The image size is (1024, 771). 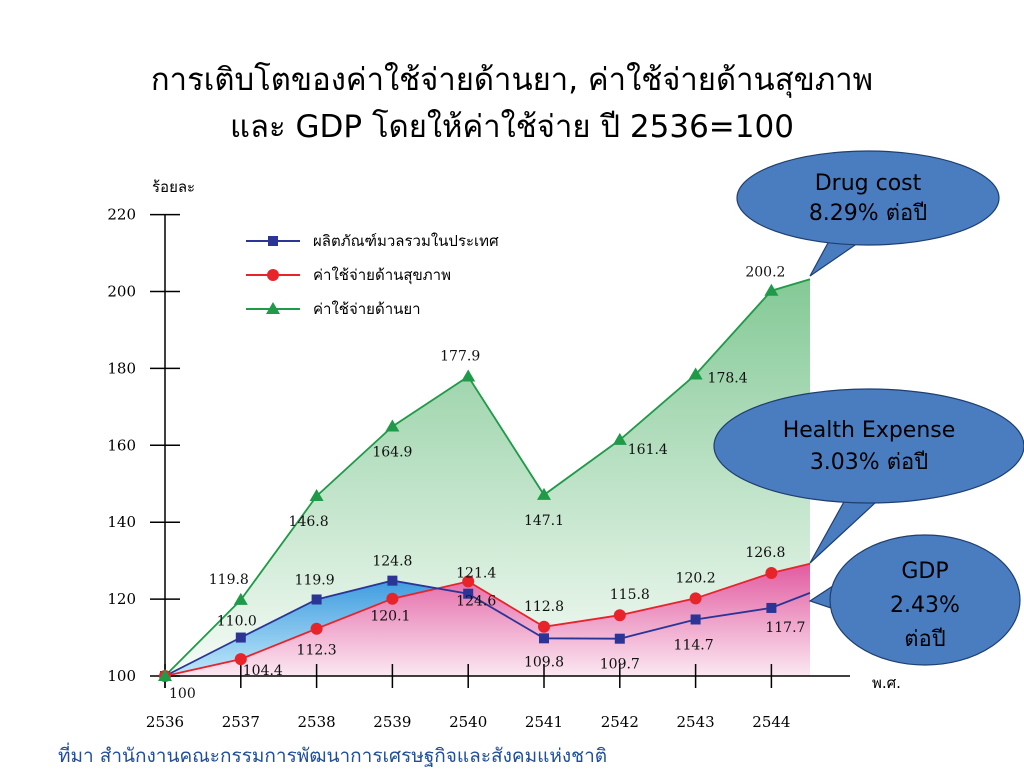 What do you see at coordinates (886, 683) in the screenshot?
I see `x-axis-title: พ.ศ.` at bounding box center [886, 683].